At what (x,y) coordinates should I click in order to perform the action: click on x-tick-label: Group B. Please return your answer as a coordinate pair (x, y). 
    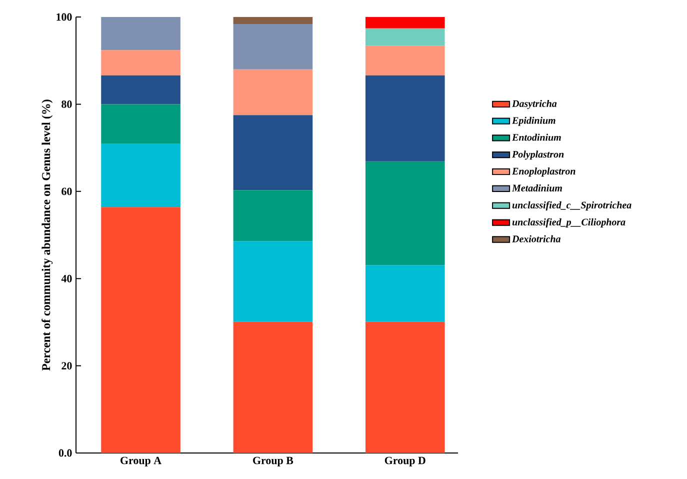
    Looking at the image, I should click on (273, 461).